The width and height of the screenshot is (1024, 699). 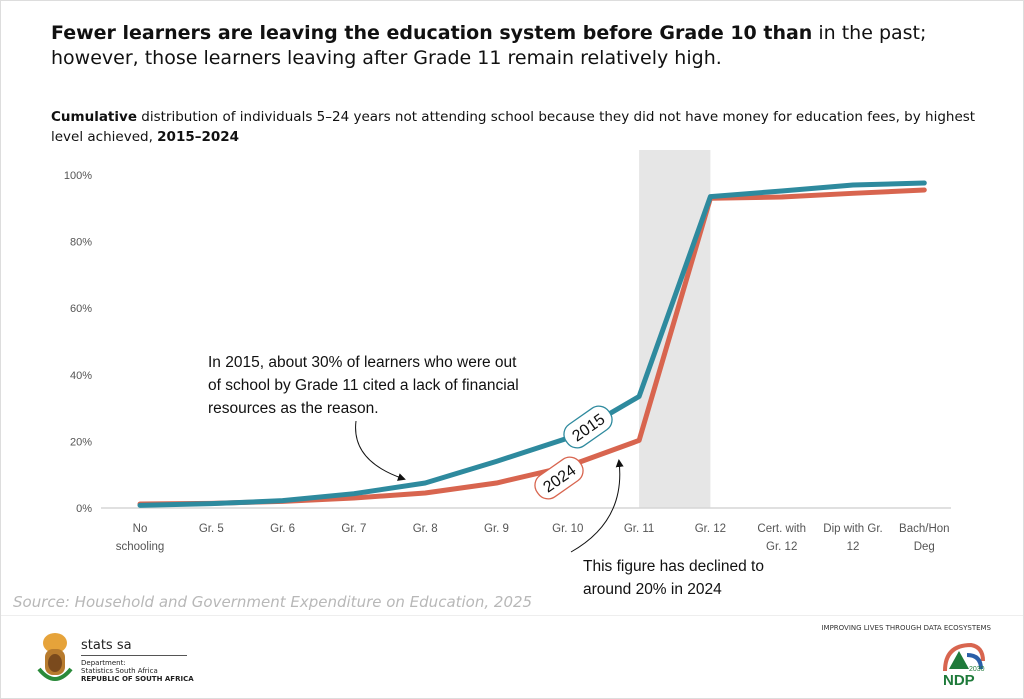 What do you see at coordinates (639, 529) in the screenshot?
I see `x-tick-label: Gr. 11` at bounding box center [639, 529].